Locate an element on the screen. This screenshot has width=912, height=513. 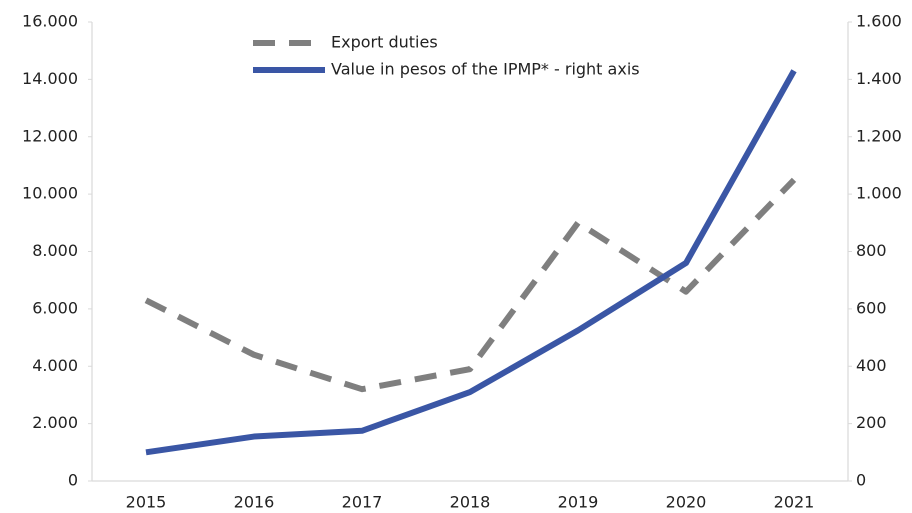
y2-tick-label: 0 is located at coordinates (861, 480).